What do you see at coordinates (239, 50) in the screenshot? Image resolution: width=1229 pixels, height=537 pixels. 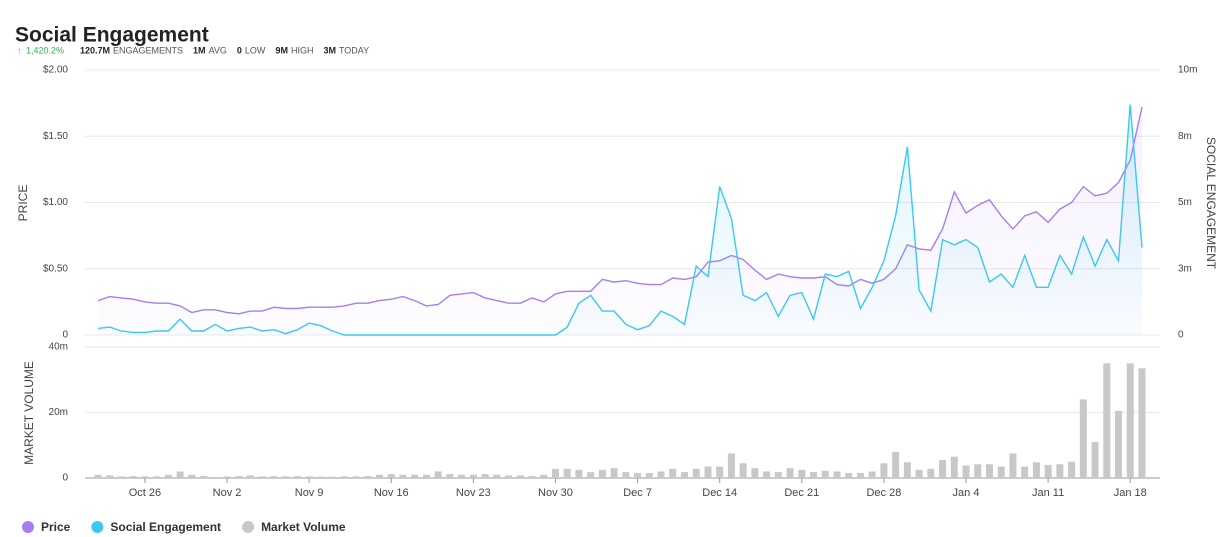 I see `stat-value: 0` at bounding box center [239, 50].